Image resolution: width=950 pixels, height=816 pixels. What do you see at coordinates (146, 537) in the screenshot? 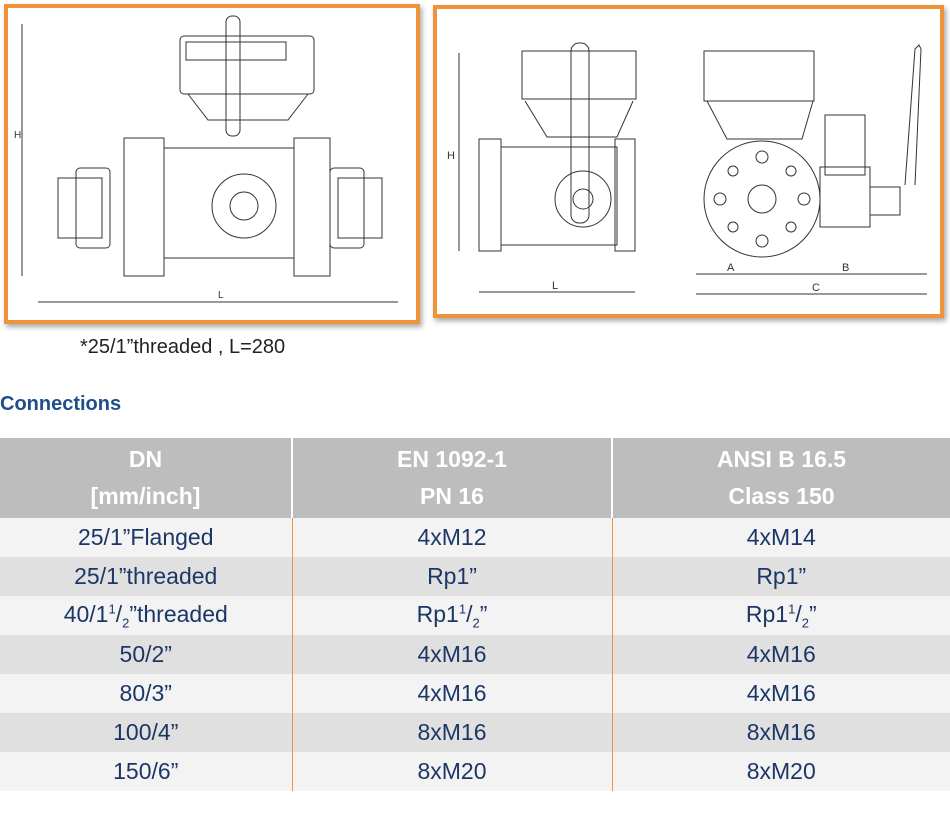
I see `cell-dn: 25/1”Flanged` at bounding box center [146, 537].